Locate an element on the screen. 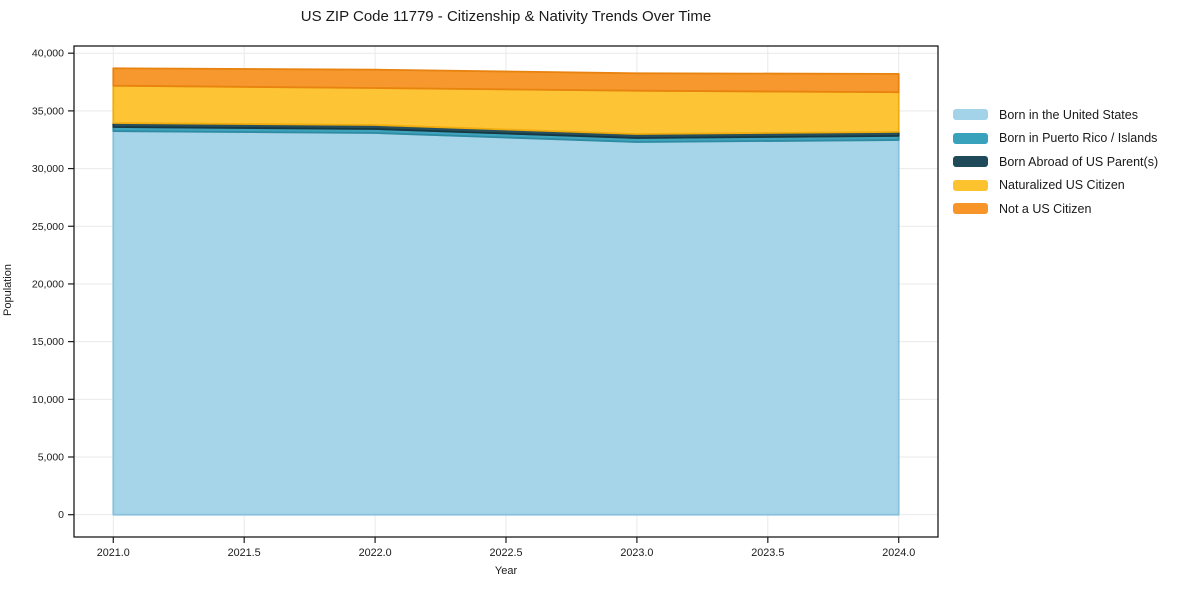 The image size is (1189, 590). x-tick-label: 2021.0 is located at coordinates (113, 553).